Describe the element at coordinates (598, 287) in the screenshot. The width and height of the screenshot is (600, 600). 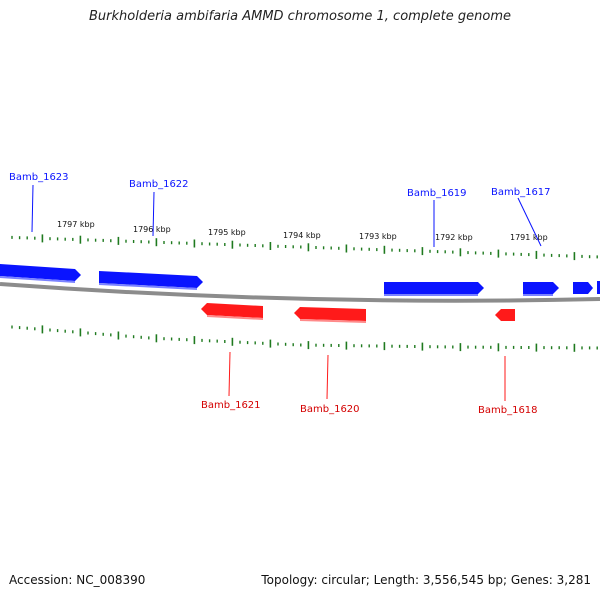
I see `gene-partial-2-arrow` at that location.